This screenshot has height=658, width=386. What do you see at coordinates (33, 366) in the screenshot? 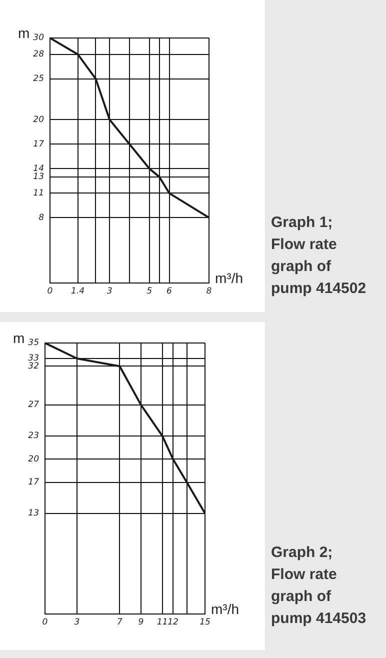
I see `y-tick-label: 32` at bounding box center [33, 366].